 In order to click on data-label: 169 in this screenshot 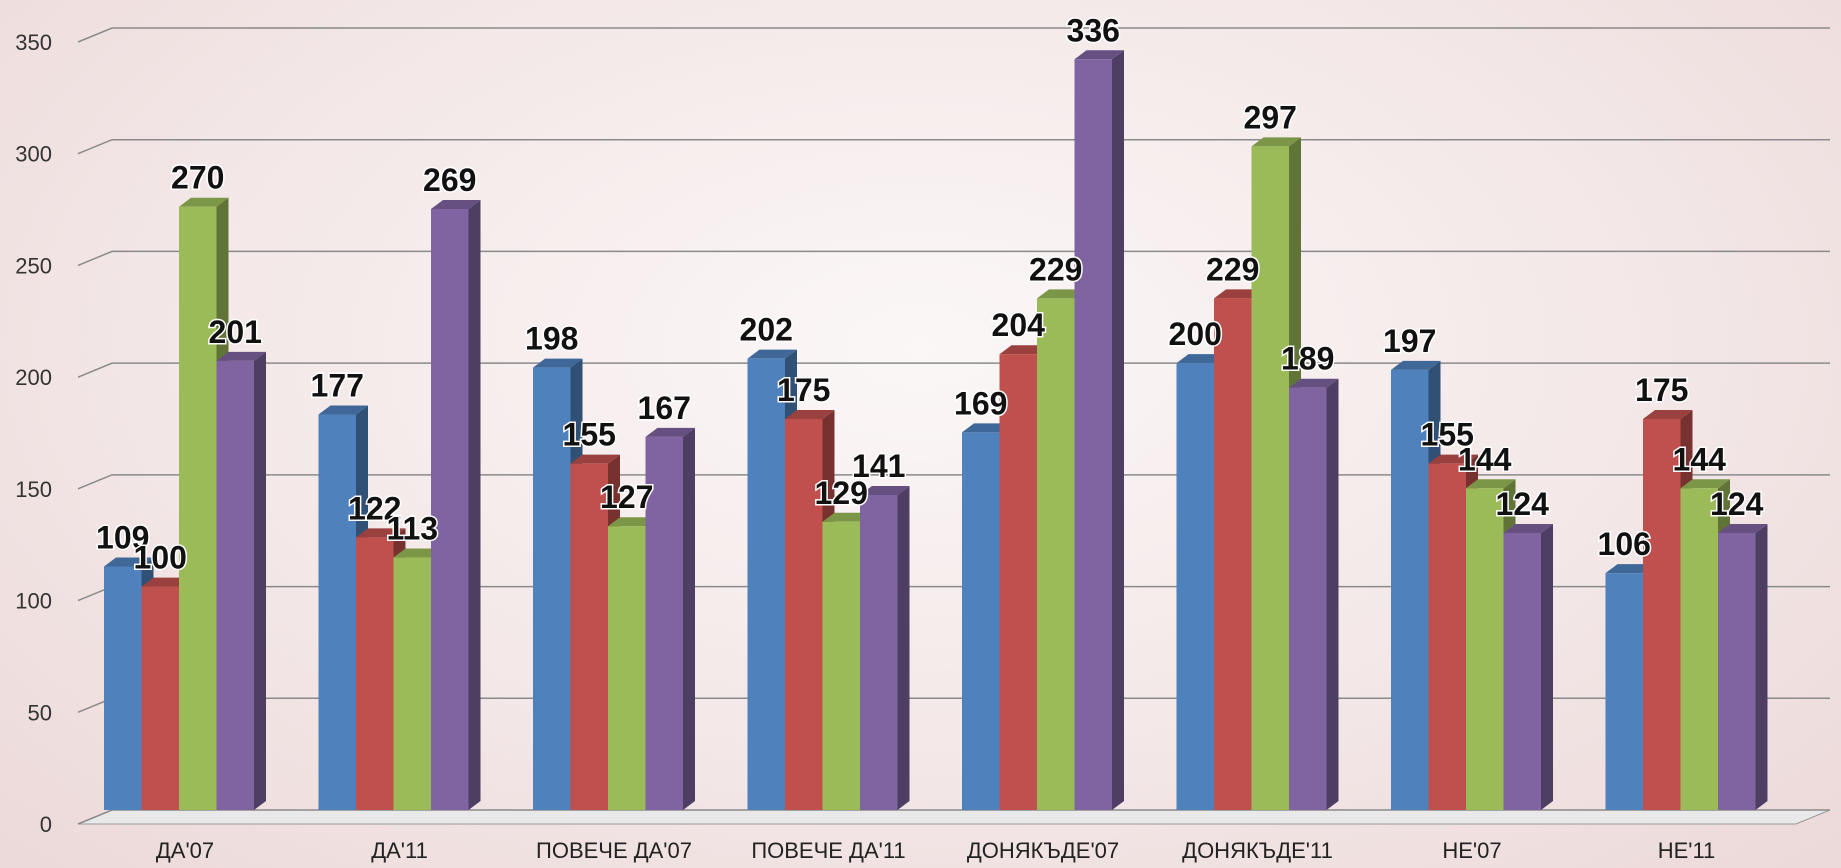, I will do `click(980, 403)`.